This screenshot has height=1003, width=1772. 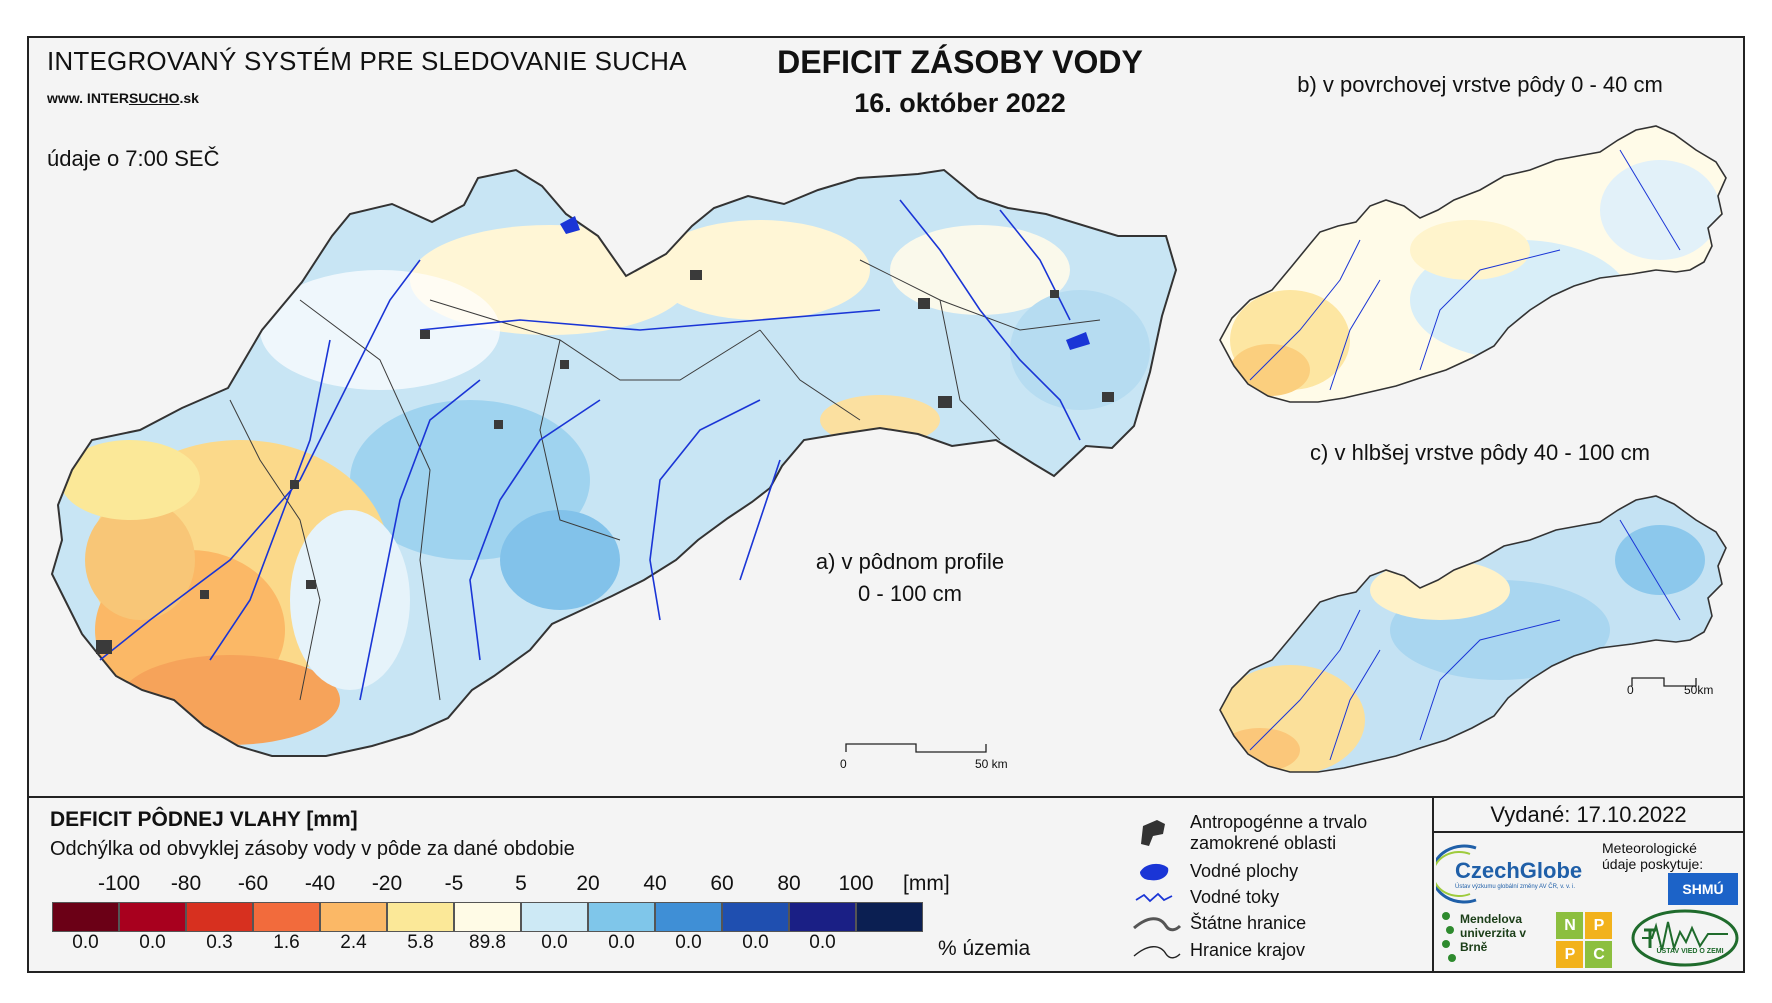 What do you see at coordinates (1244, 871) in the screenshot?
I see `legend-water-text: Vodné plochy` at bounding box center [1244, 871].